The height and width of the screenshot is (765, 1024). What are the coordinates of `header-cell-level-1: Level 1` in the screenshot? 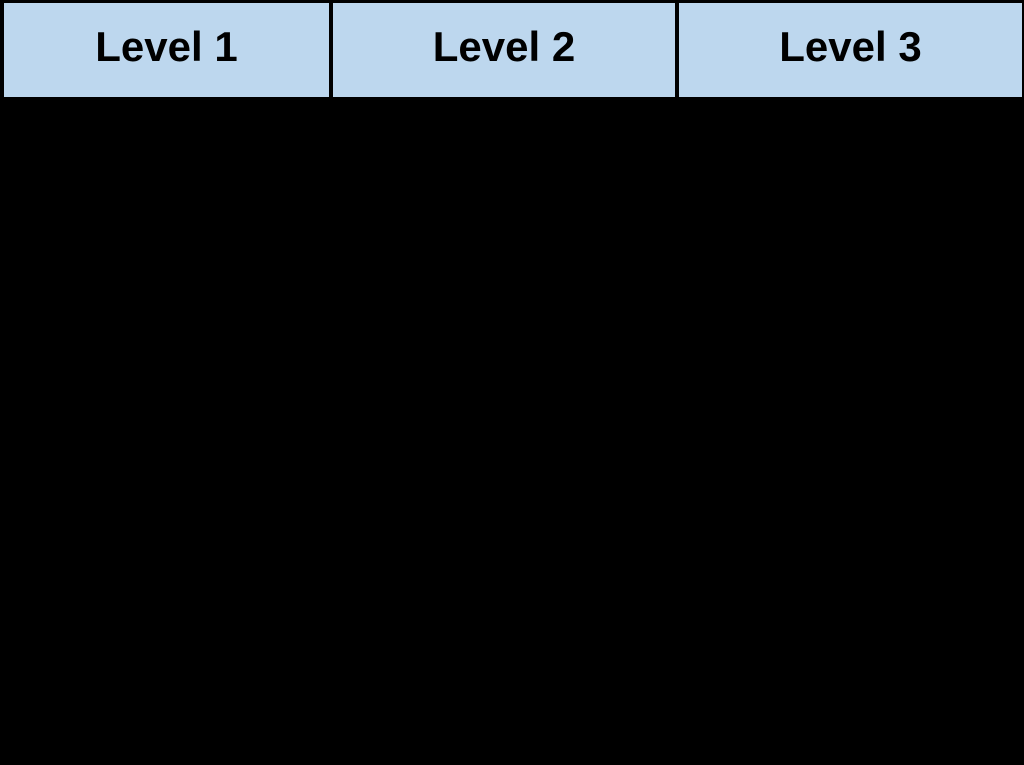 It's located at (166, 50).